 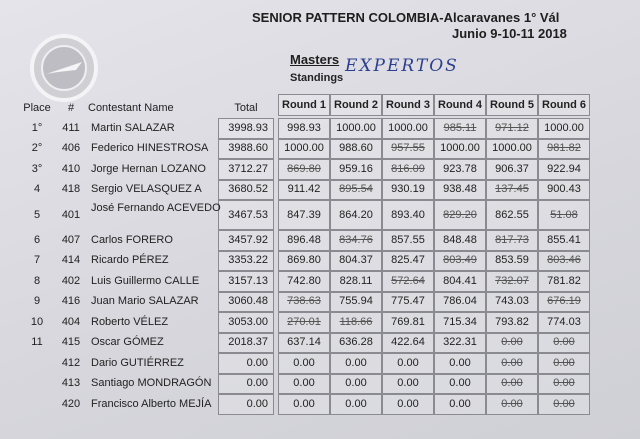 I want to click on column-header: Round 6, so click(x=564, y=105).